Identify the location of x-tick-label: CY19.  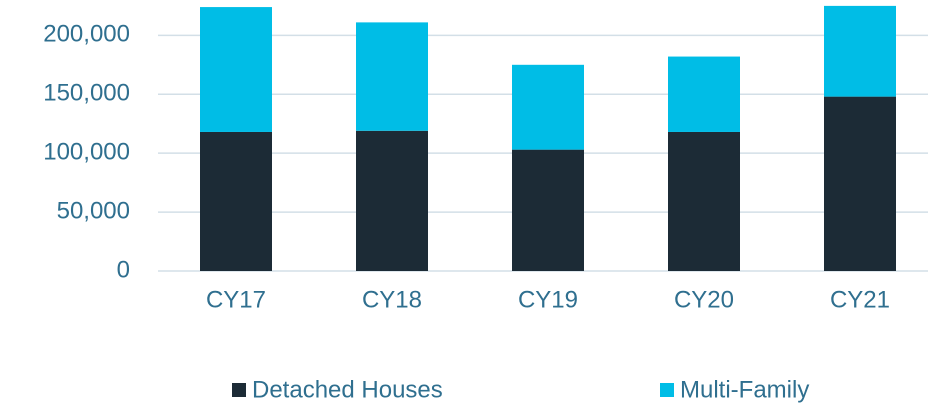
(548, 299).